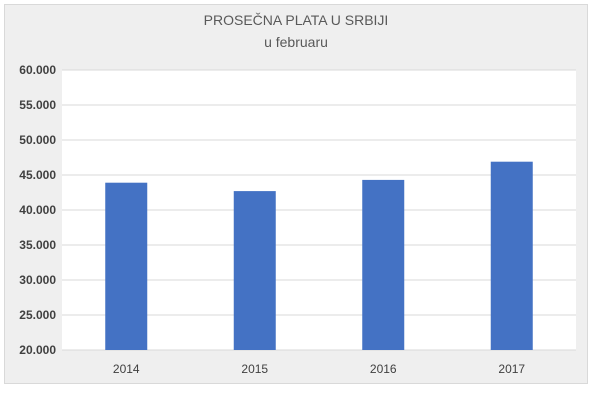 This screenshot has height=418, width=592. What do you see at coordinates (511, 255) in the screenshot?
I see `bar-2017` at bounding box center [511, 255].